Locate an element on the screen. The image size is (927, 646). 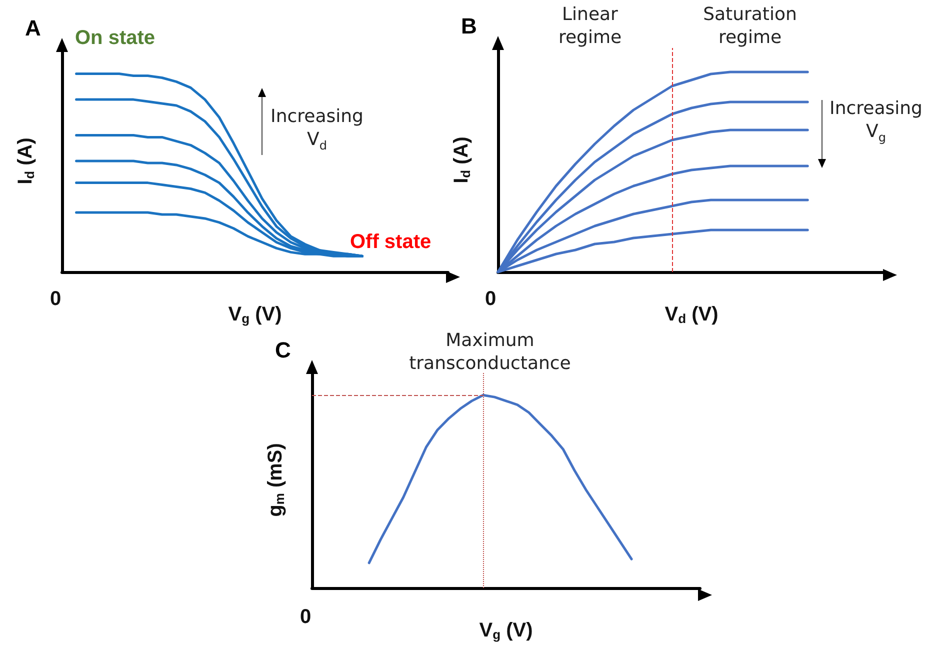
text: Maximum transconductance is located at coordinates (490, 352).